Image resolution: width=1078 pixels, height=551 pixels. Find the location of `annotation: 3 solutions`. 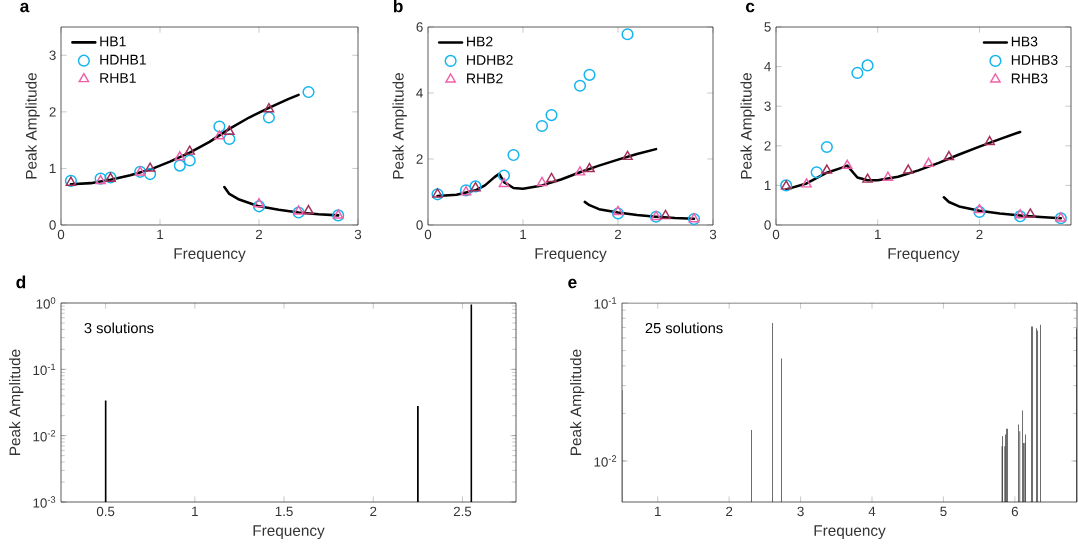

annotation: 3 solutions is located at coordinates (119, 328).